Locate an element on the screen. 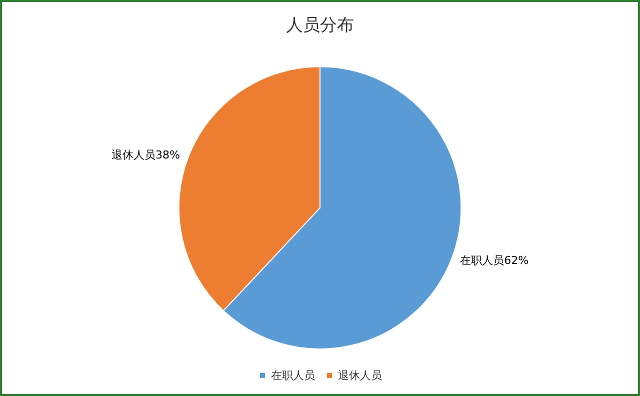  data-label: 退休人员38% is located at coordinates (145, 155).